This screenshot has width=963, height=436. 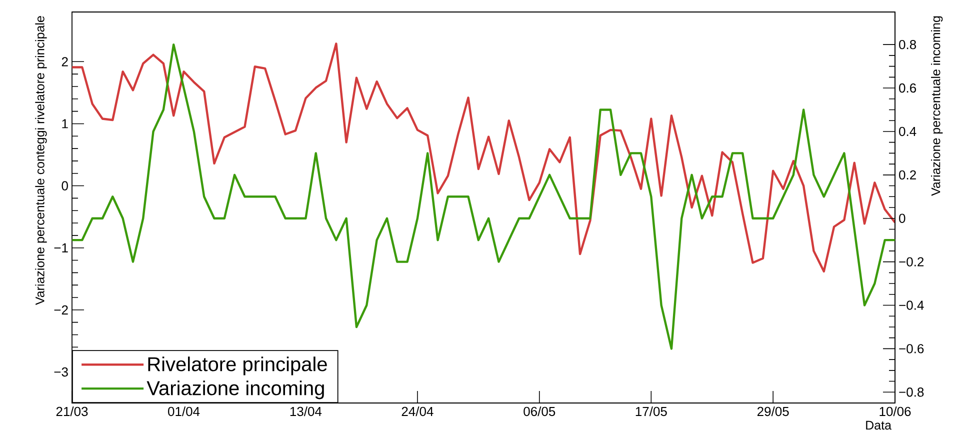 I want to click on y-tick-label: 1, so click(x=65, y=123).